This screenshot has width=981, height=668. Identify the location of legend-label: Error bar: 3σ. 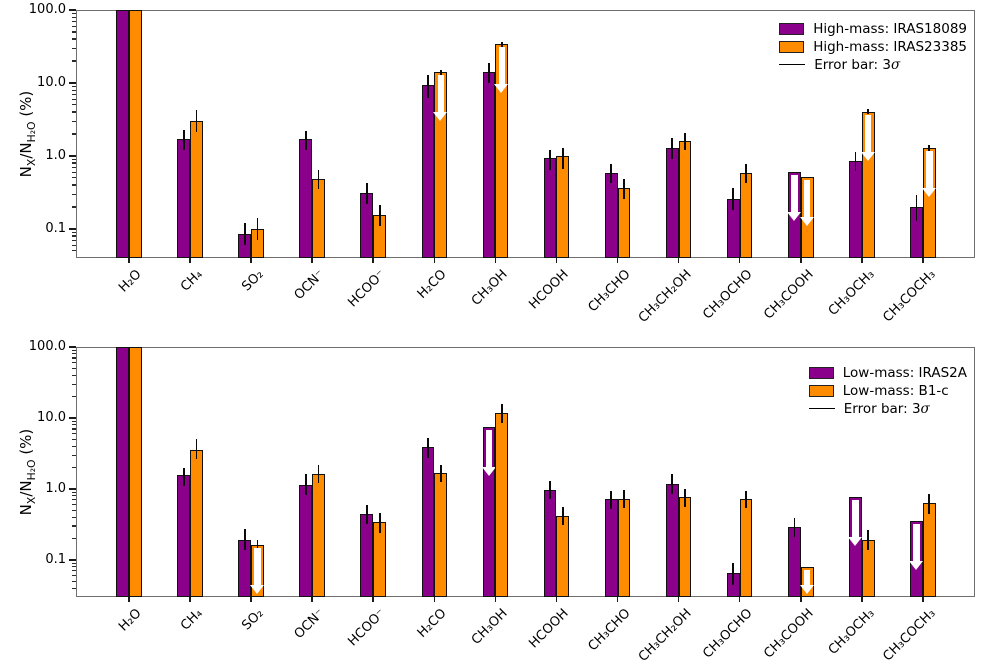
(857, 64).